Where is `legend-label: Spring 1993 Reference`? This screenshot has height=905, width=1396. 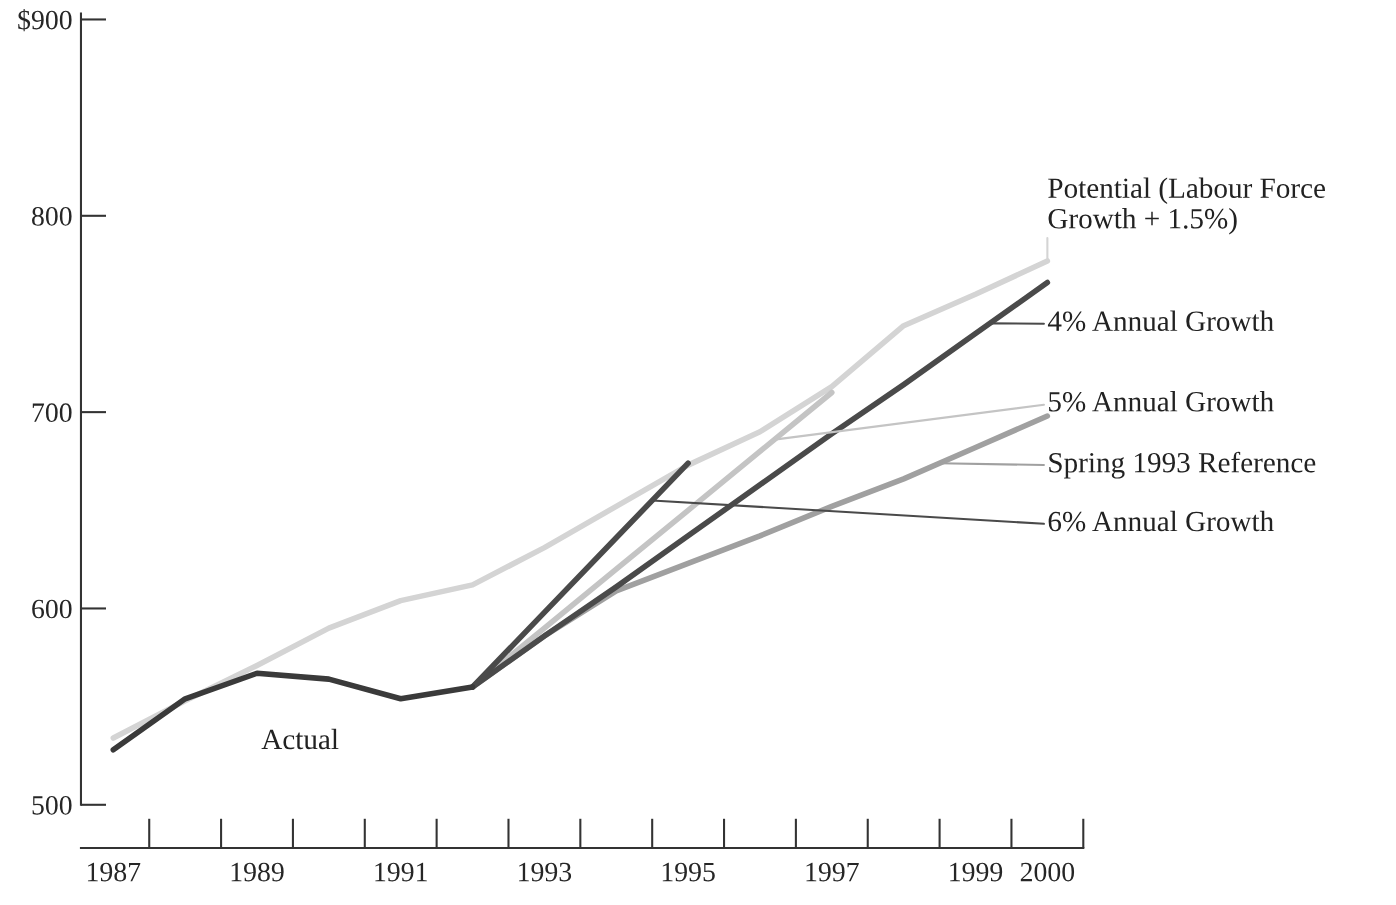
legend-label: Spring 1993 Reference is located at coordinates (1182, 465).